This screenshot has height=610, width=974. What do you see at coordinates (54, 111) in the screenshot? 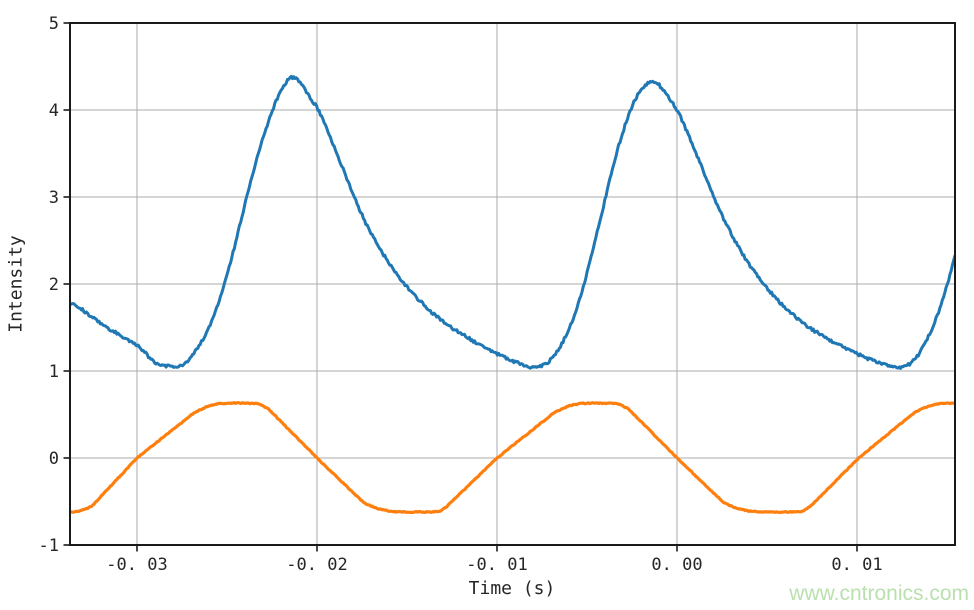
I see `y-tick-label: 4` at bounding box center [54, 111].